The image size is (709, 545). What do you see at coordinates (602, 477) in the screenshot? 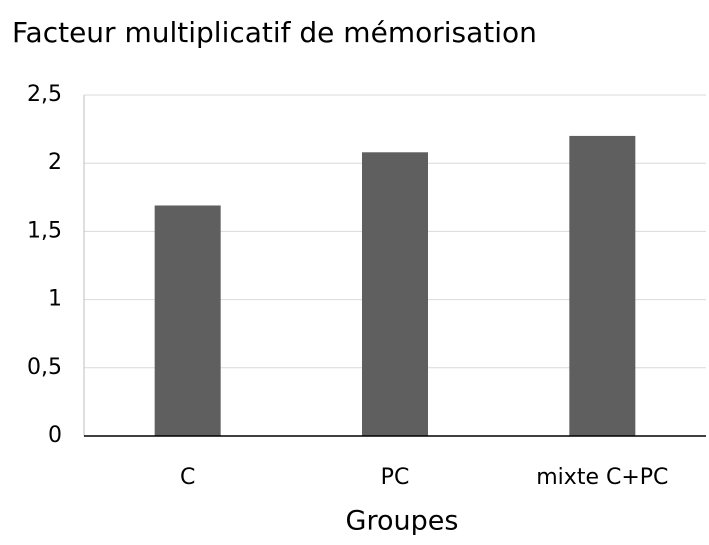
I see `x-tick-label: mixte C+PC` at bounding box center [602, 477].